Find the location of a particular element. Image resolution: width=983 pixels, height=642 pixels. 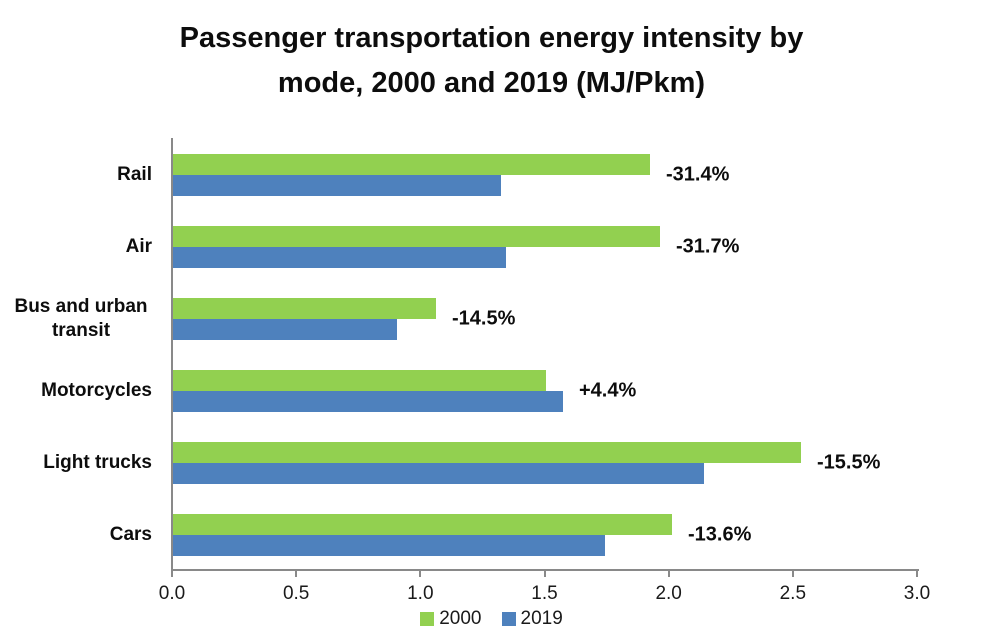

change-label-bus-and-urban-transit: -14.5% is located at coordinates (484, 318).